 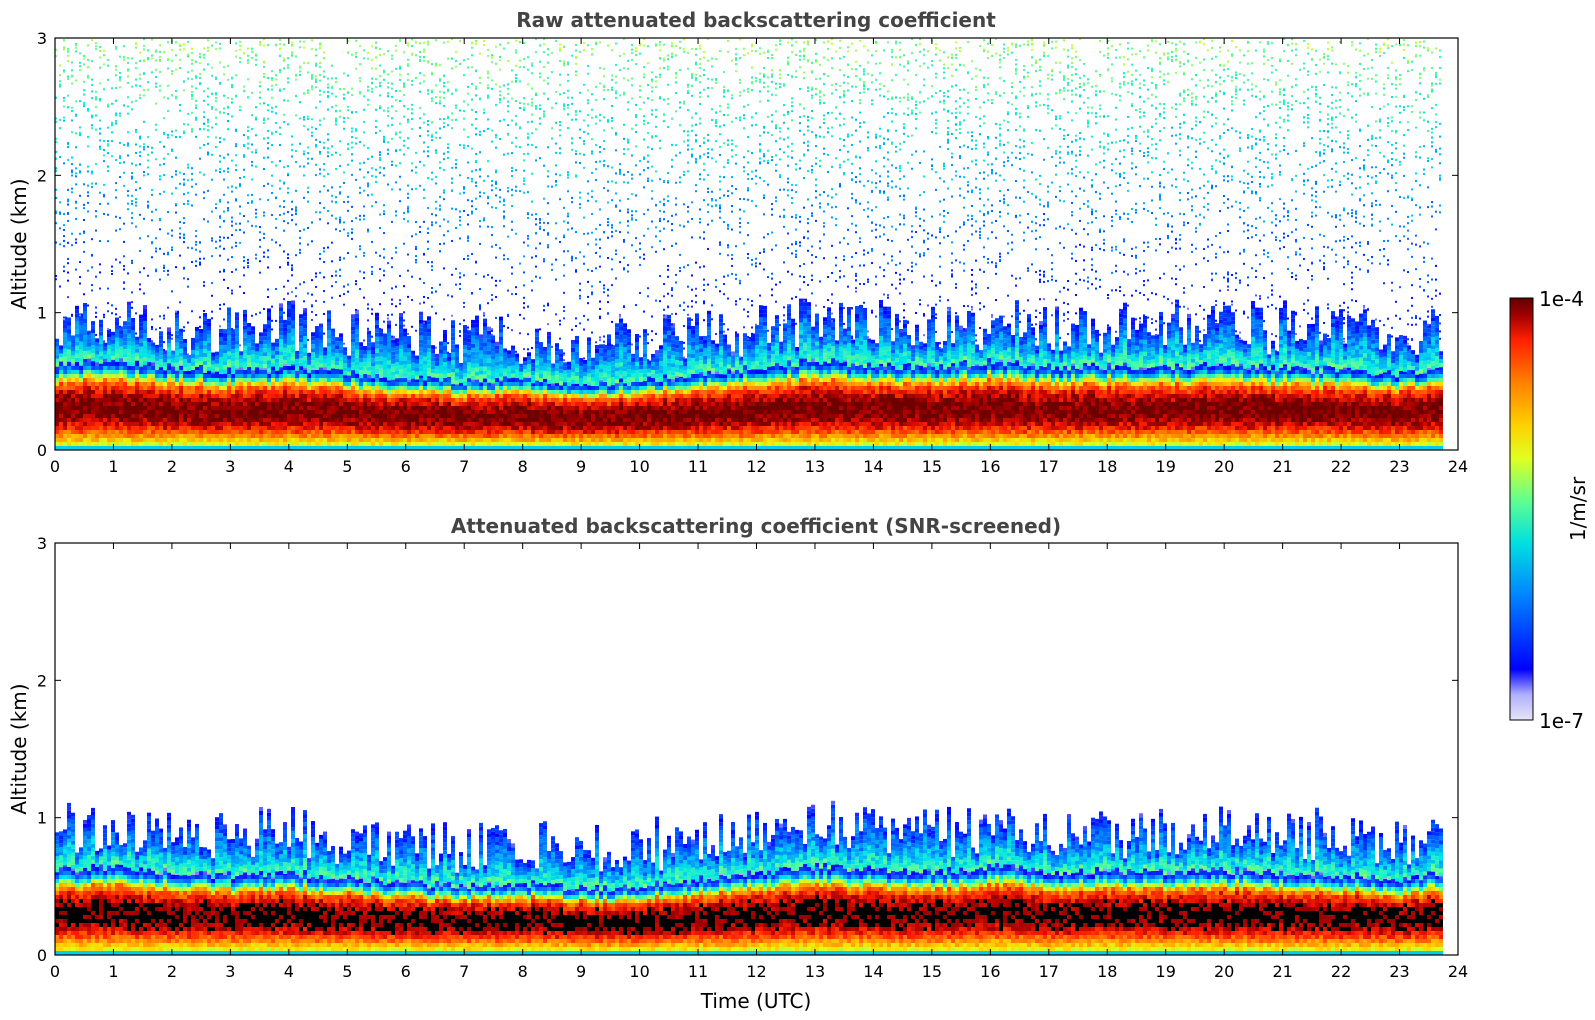 I want to click on panel1-ylabel: Altitude (km), so click(x=19, y=243).